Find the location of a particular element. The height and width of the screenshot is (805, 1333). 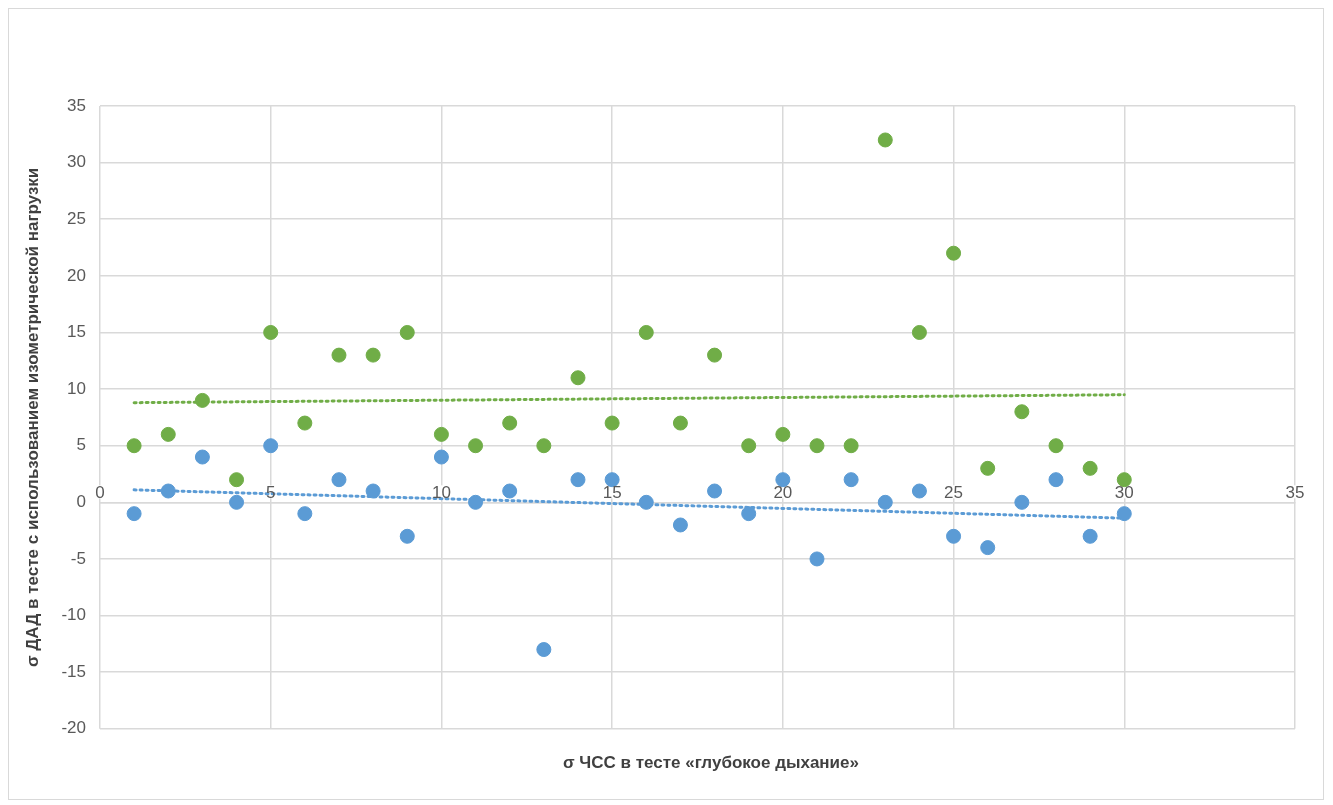

y-tick-label: -5 is located at coordinates (78, 558).